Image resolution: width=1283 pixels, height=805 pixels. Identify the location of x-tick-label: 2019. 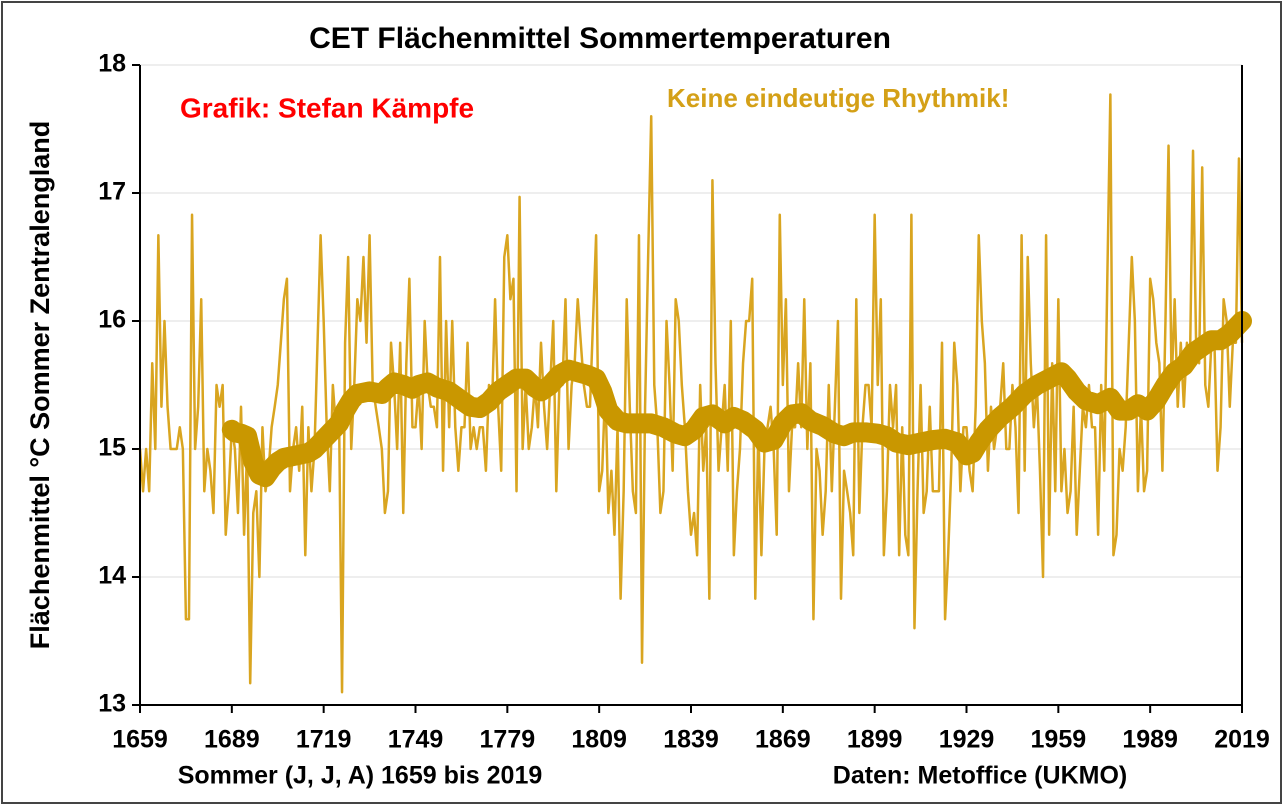
(1242, 740).